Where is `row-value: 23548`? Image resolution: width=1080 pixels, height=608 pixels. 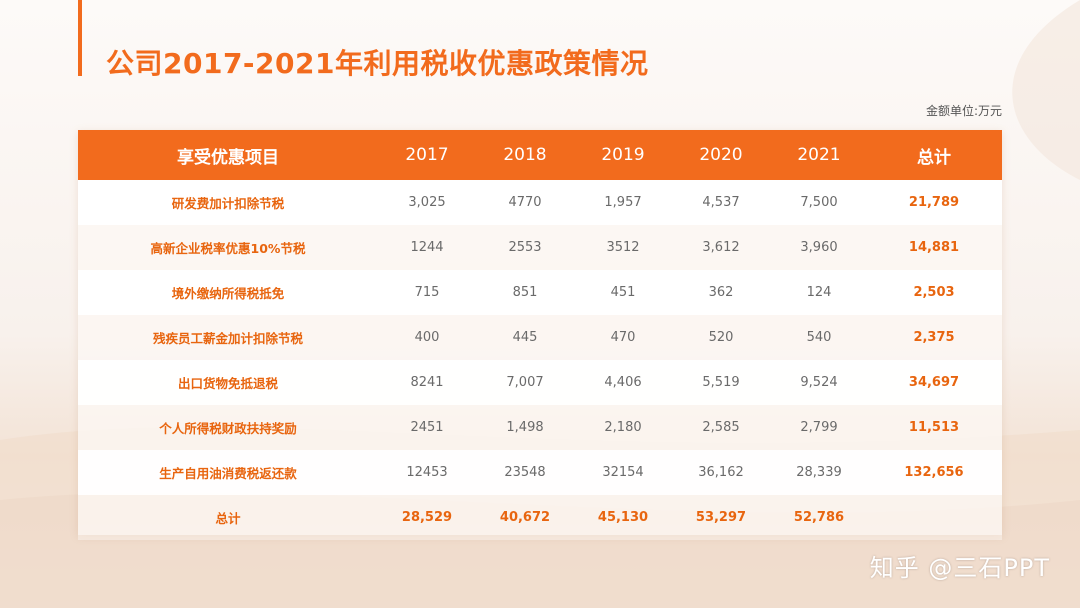 row-value: 23548 is located at coordinates (525, 472).